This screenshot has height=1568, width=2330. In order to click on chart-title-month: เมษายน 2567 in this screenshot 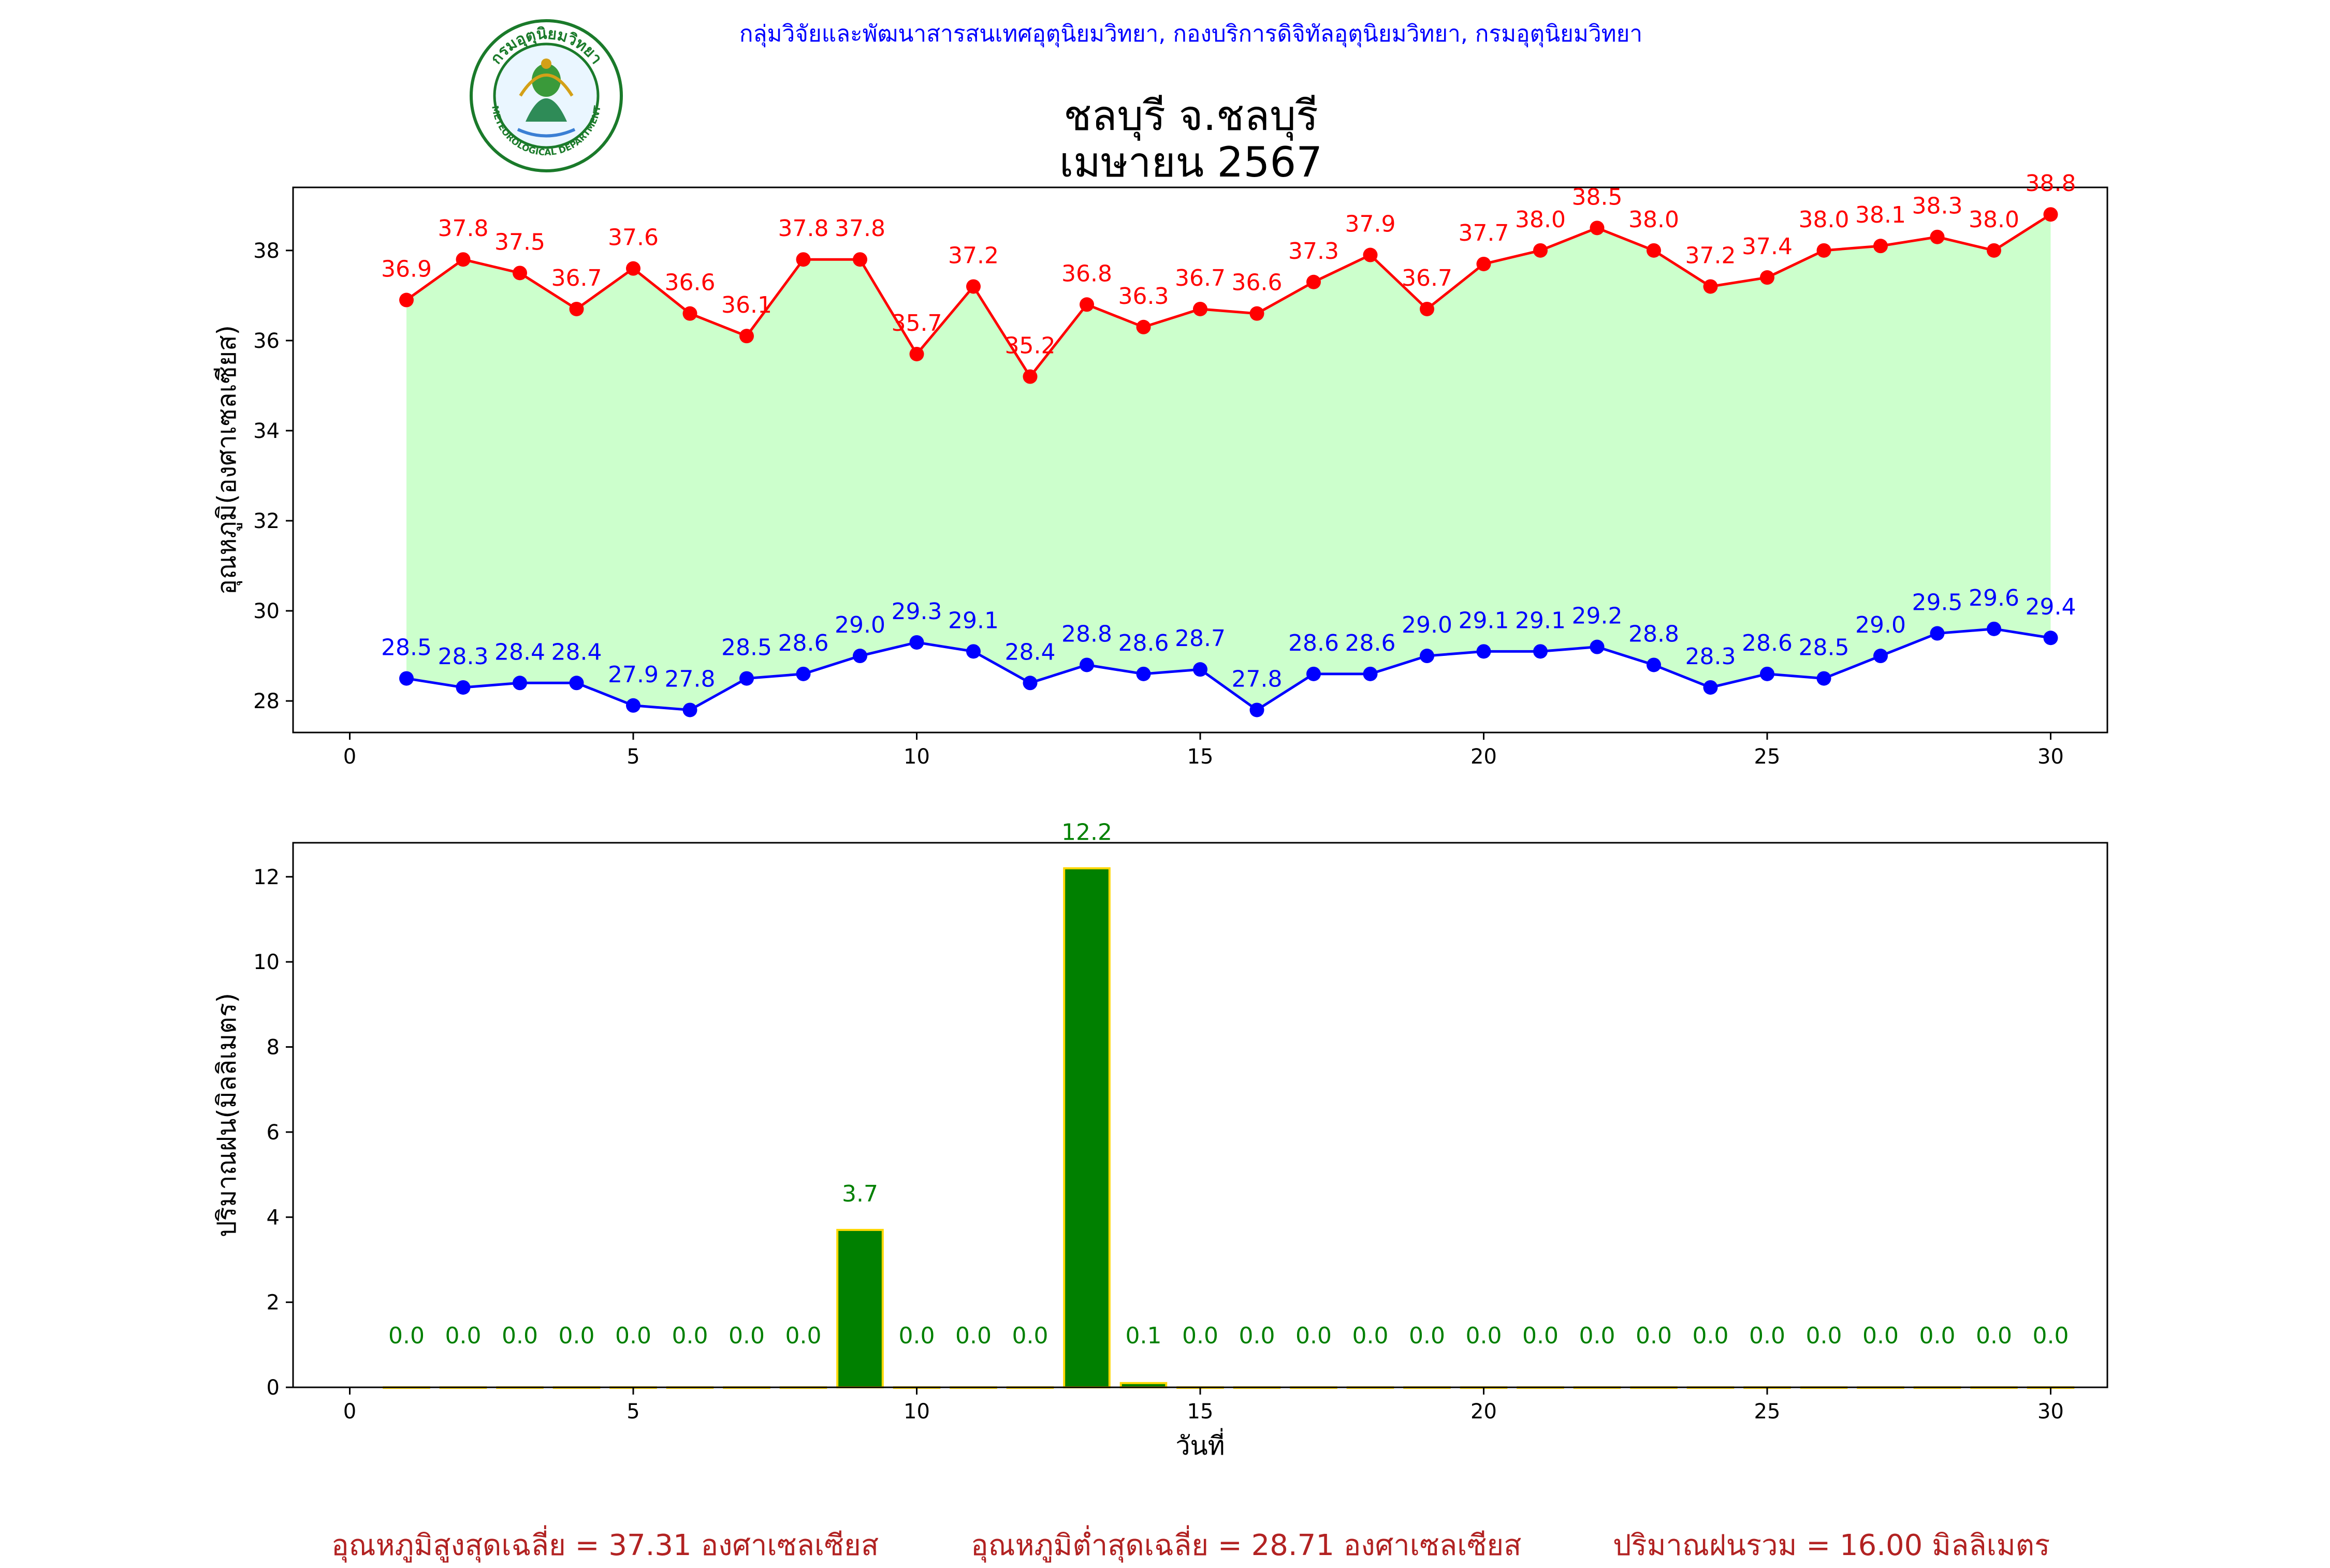, I will do `click(1191, 162)`.